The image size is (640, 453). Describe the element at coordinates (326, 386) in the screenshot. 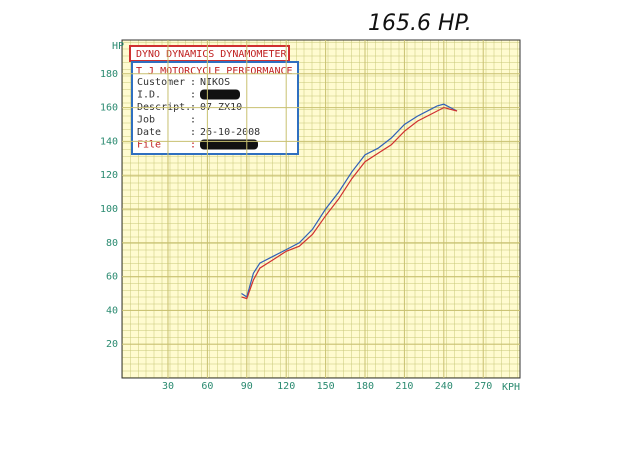

I see `x-tick-label: 150` at that location.